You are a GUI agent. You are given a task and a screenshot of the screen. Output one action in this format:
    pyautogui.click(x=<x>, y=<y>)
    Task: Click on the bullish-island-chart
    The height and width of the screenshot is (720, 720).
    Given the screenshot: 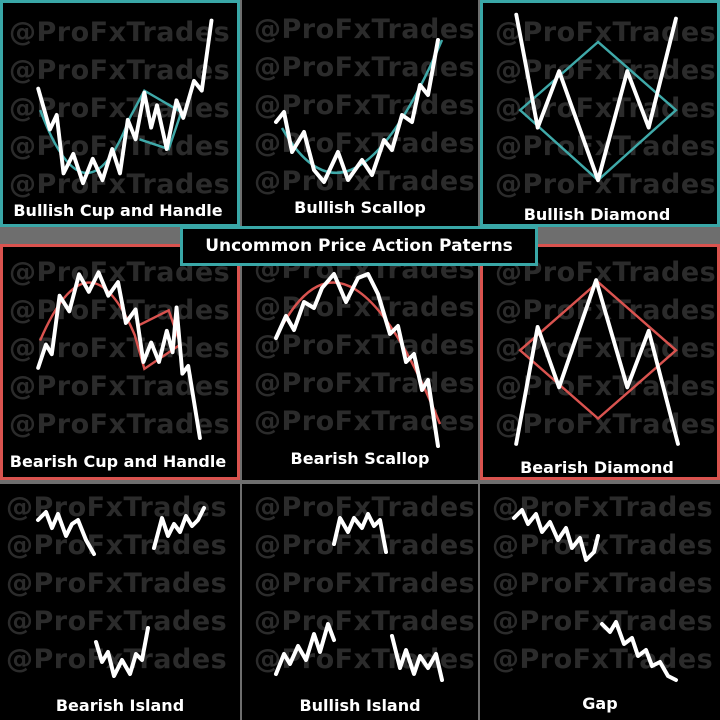 What is the action you would take?
    pyautogui.click(x=359, y=597)
    